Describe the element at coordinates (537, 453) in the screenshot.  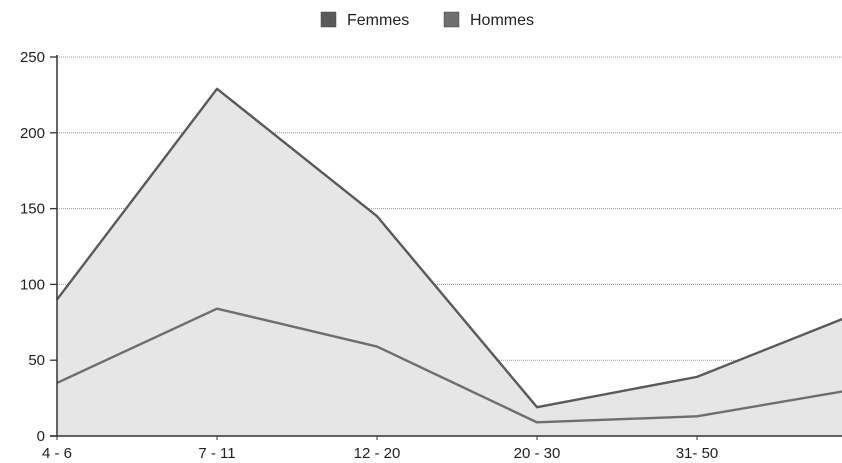
I see `x-tick-label: 20 - 30` at that location.